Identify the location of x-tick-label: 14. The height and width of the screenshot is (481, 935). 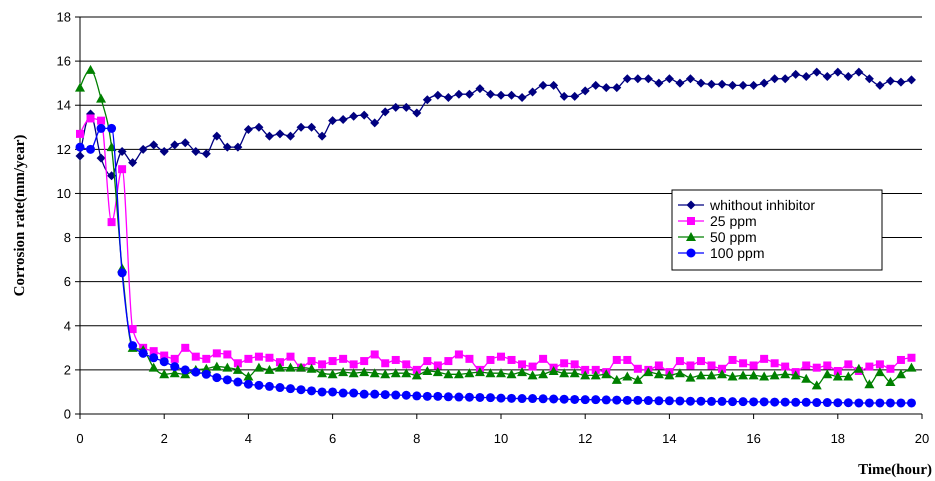
(669, 438).